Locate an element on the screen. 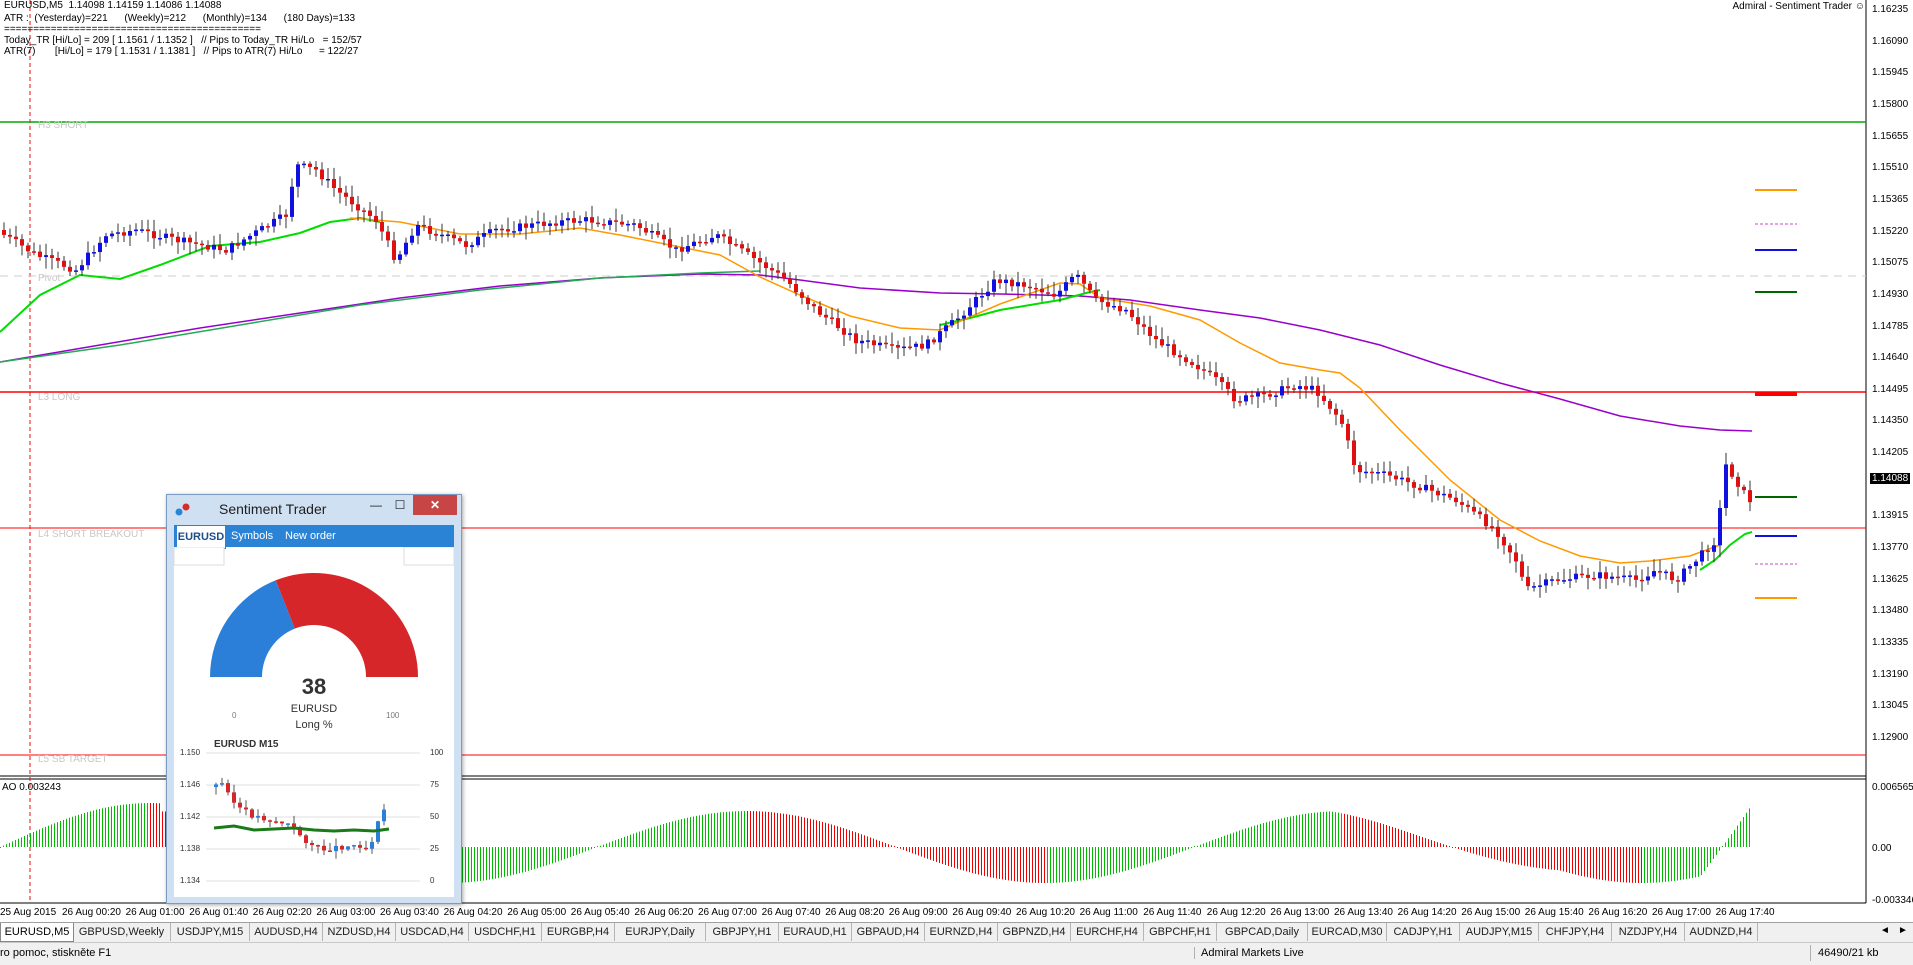 The height and width of the screenshot is (965, 1913). mini-price-tick: 1.150 is located at coordinates (190, 752).